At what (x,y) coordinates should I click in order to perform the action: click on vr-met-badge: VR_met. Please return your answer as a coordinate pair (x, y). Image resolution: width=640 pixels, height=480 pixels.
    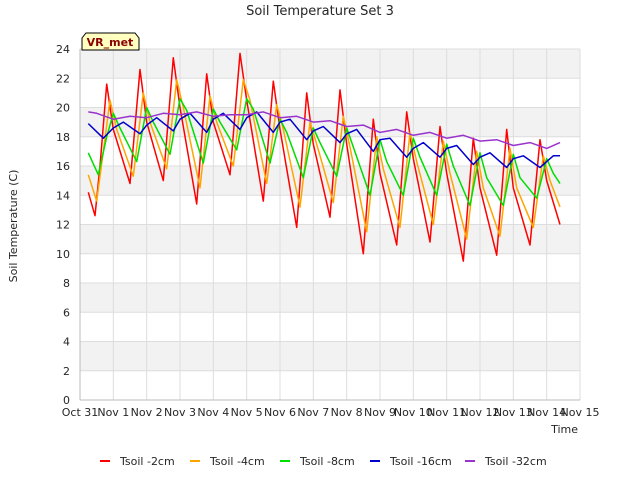
    Looking at the image, I should click on (110, 41).